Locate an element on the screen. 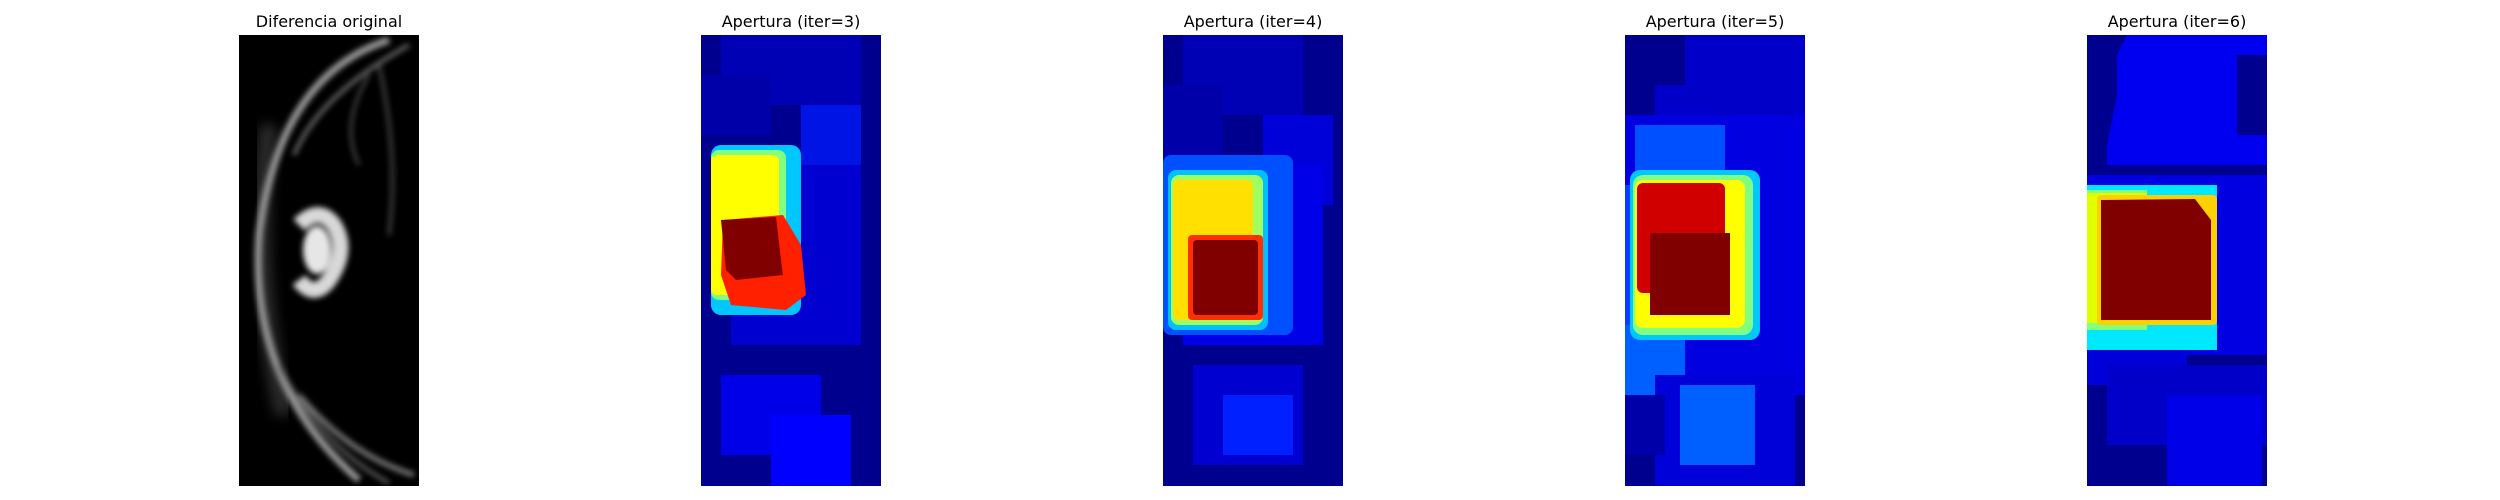  panel-iter-5: Apertura (iter=5) is located at coordinates (1715, 250).